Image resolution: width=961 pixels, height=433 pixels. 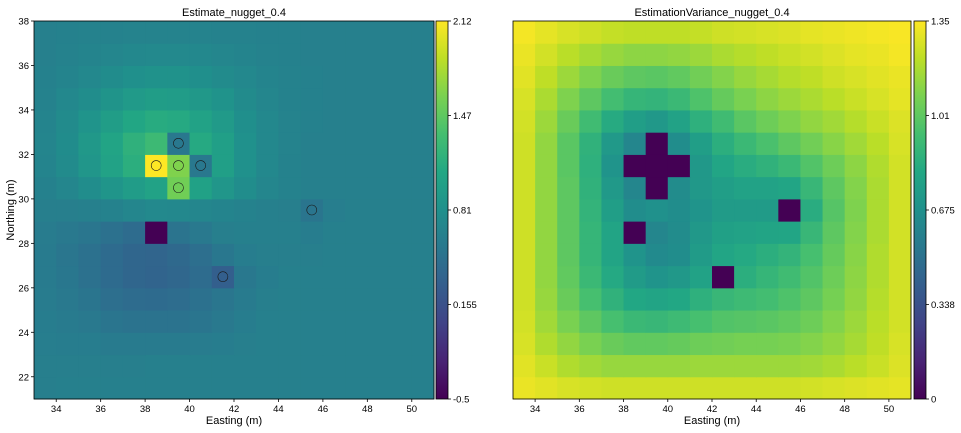 What do you see at coordinates (844, 409) in the screenshot?
I see `x-tick-label: 48` at bounding box center [844, 409].